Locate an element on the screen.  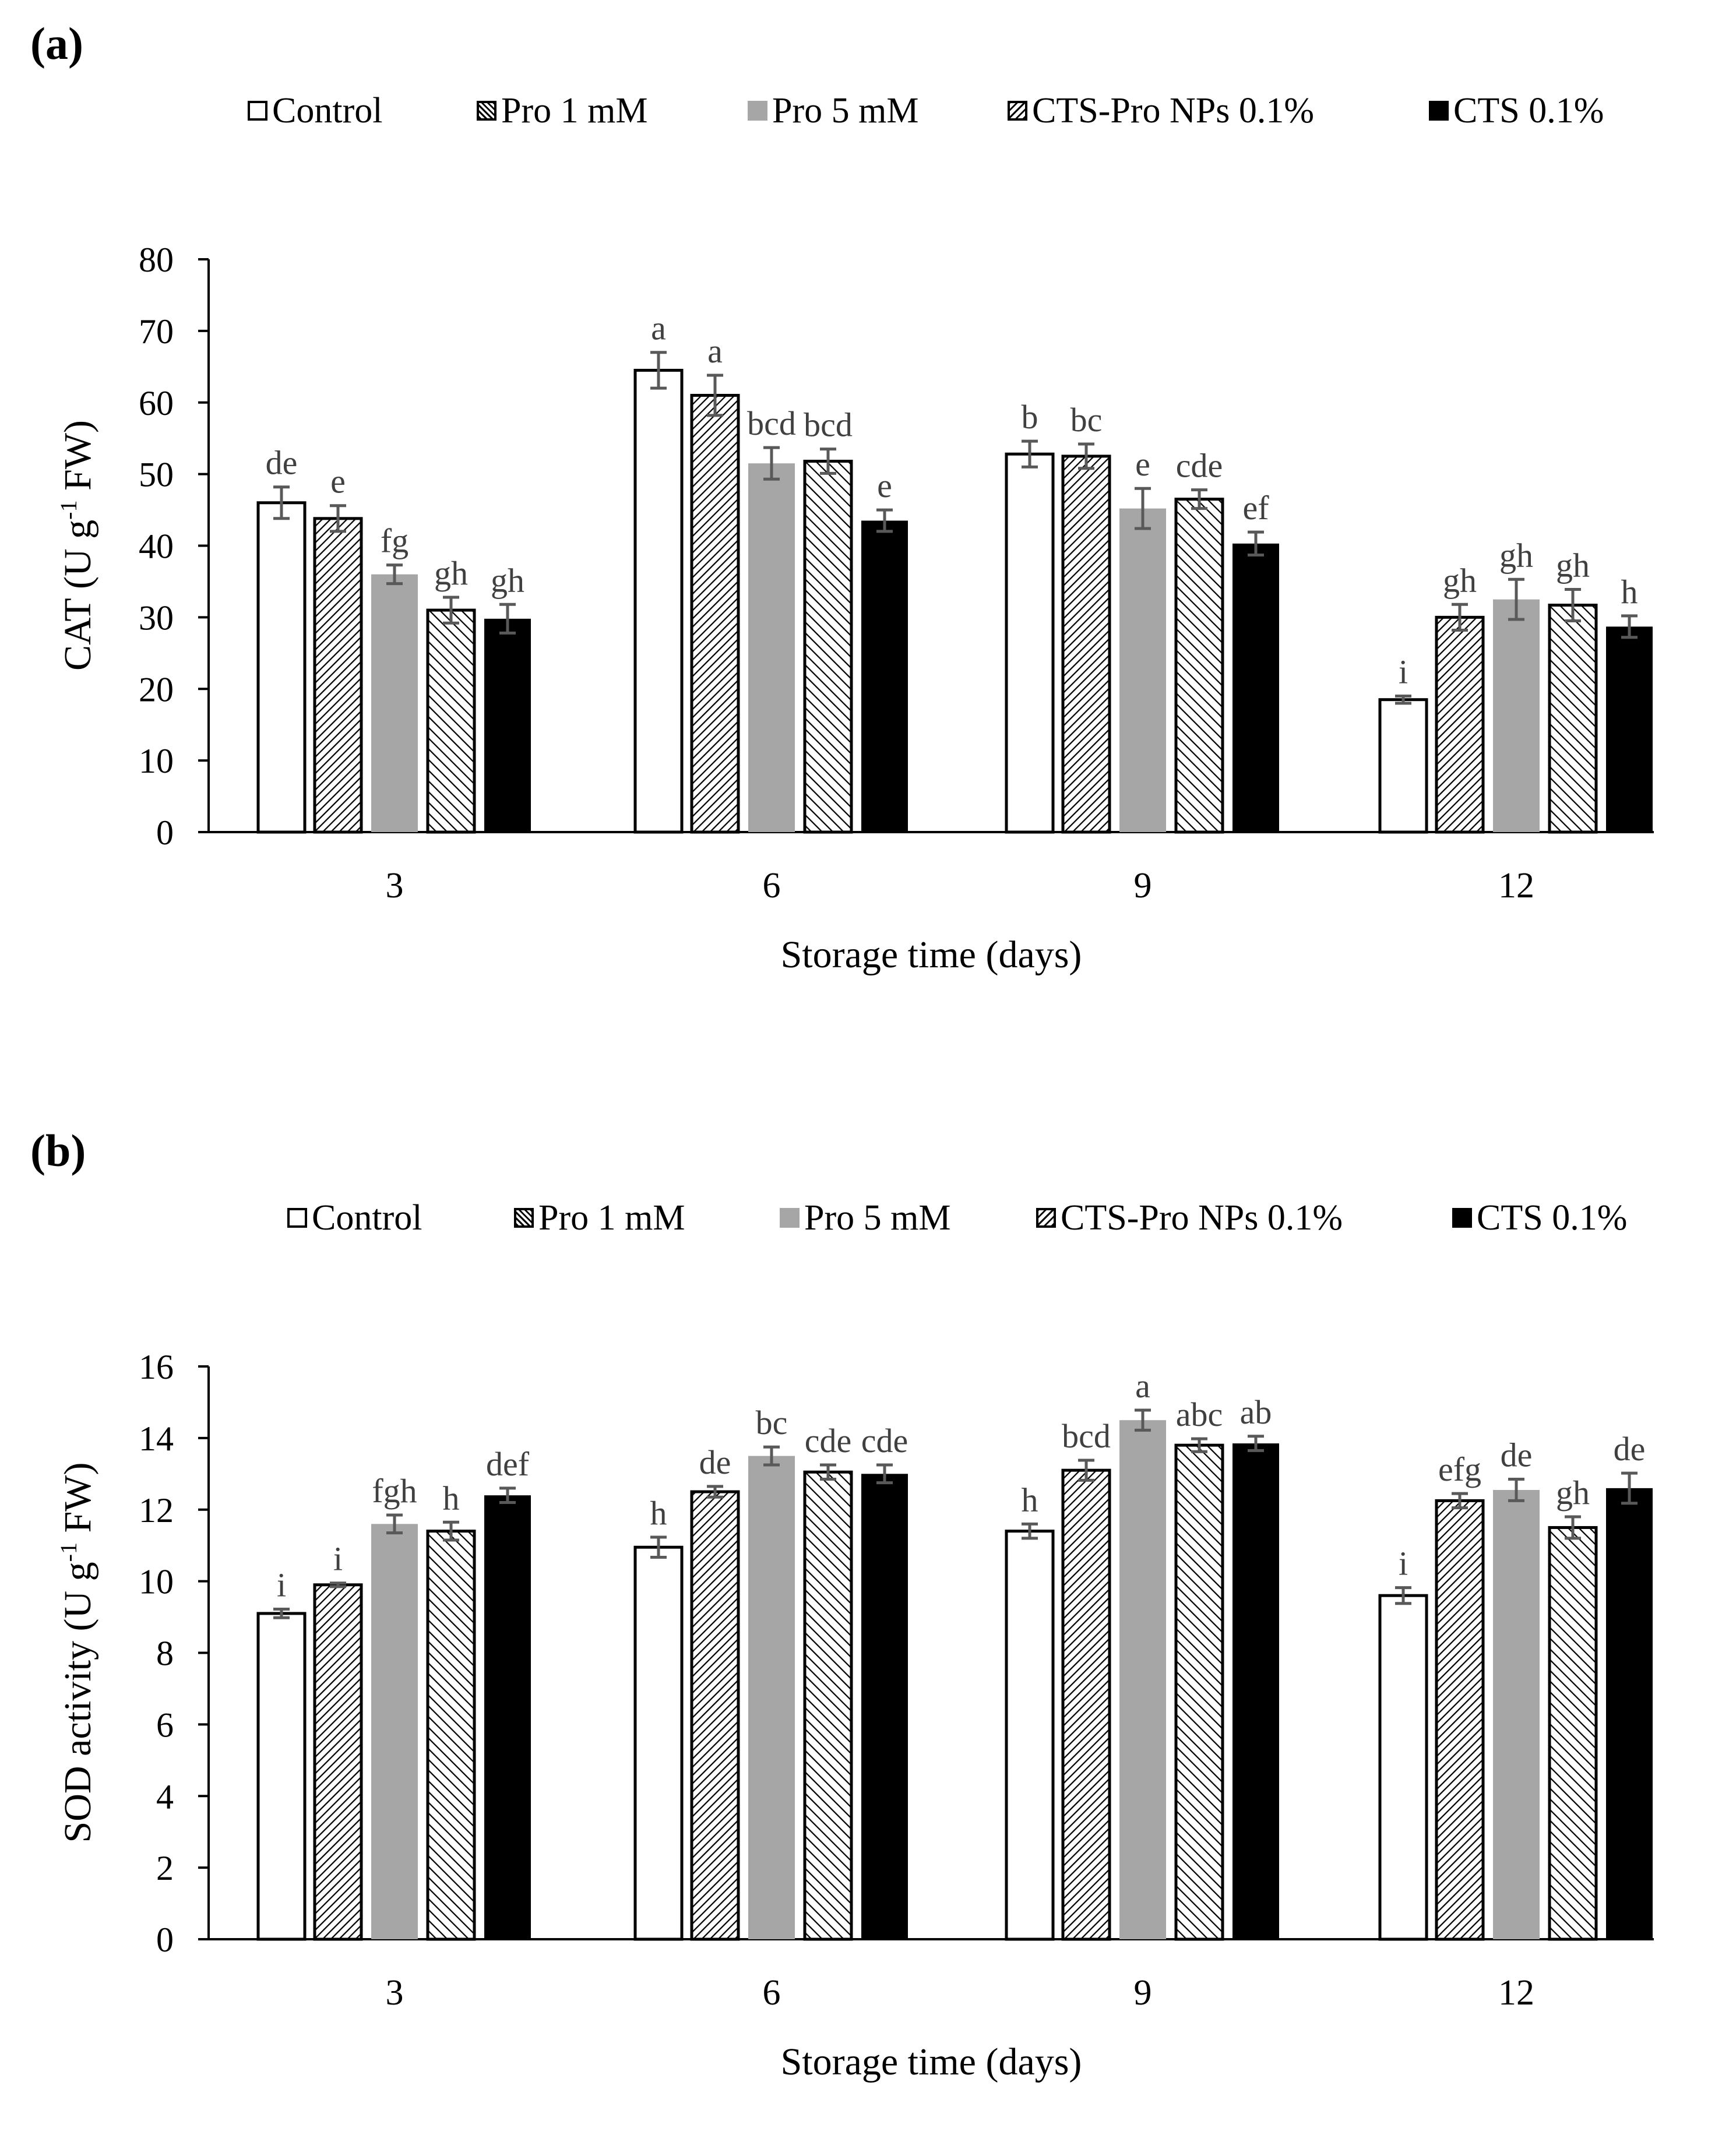
y-tick-label: 4 is located at coordinates (165, 1797).